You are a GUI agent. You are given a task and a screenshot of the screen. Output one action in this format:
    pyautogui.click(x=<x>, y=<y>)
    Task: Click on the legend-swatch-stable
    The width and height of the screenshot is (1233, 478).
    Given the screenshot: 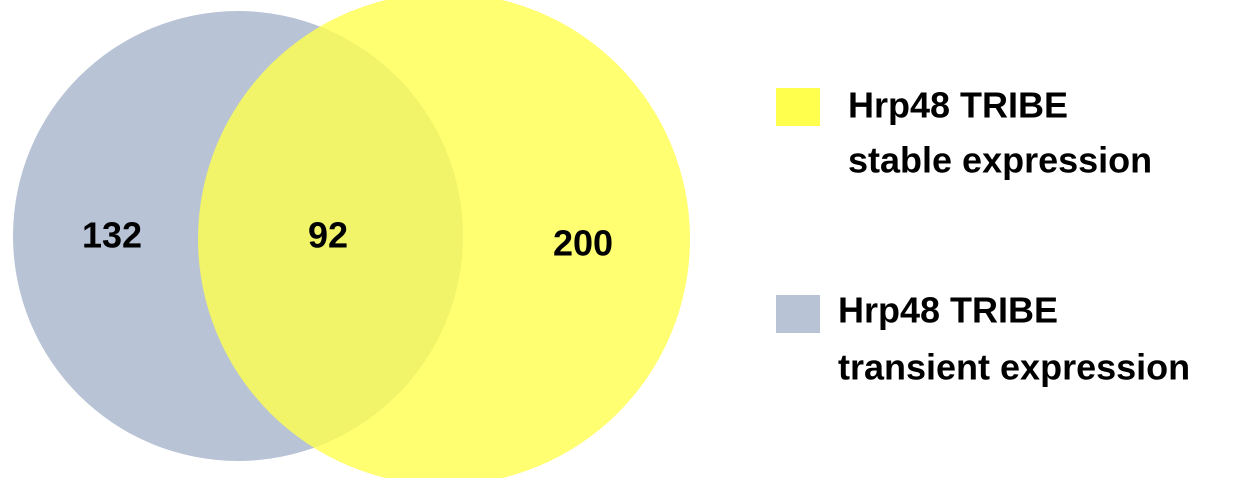 What is the action you would take?
    pyautogui.click(x=798, y=107)
    